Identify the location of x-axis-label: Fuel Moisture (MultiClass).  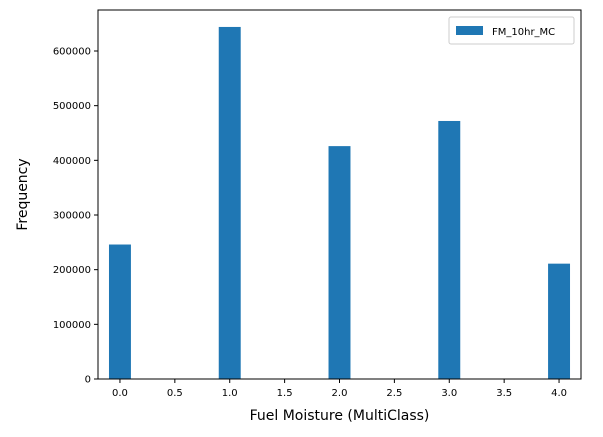
(340, 416).